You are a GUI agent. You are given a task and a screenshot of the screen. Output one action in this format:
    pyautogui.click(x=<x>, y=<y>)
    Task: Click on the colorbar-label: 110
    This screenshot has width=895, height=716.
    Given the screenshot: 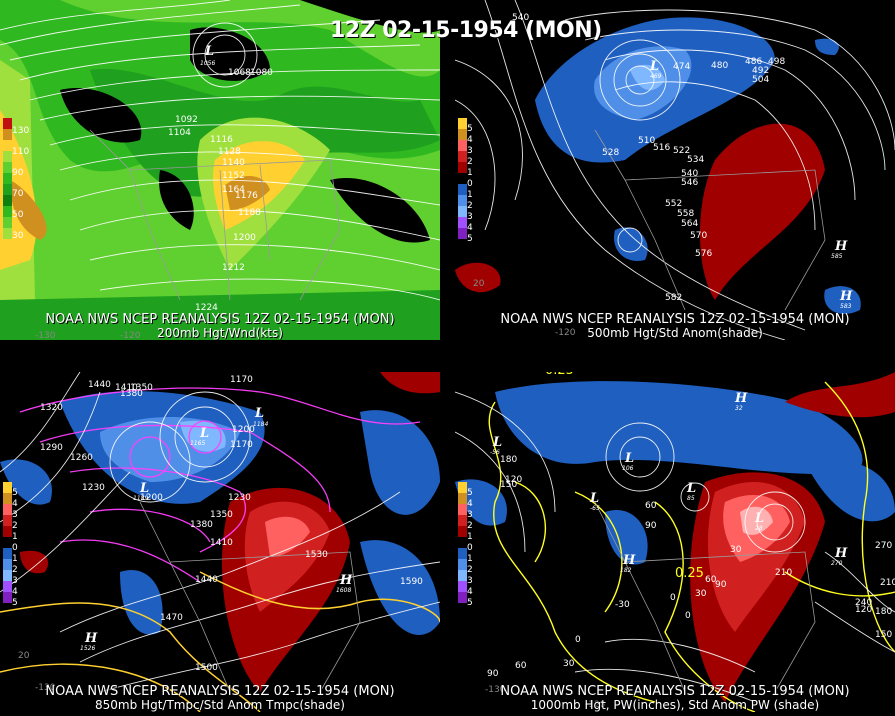 What is the action you would take?
    pyautogui.click(x=21, y=152)
    